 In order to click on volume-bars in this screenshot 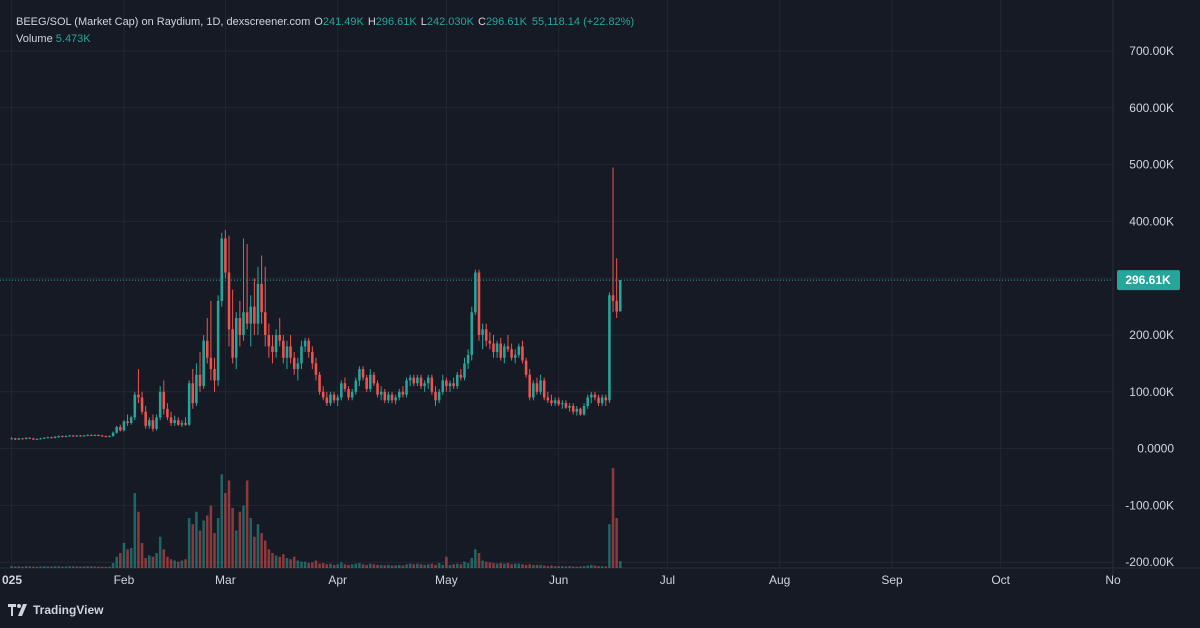, I will do `click(316, 518)`.